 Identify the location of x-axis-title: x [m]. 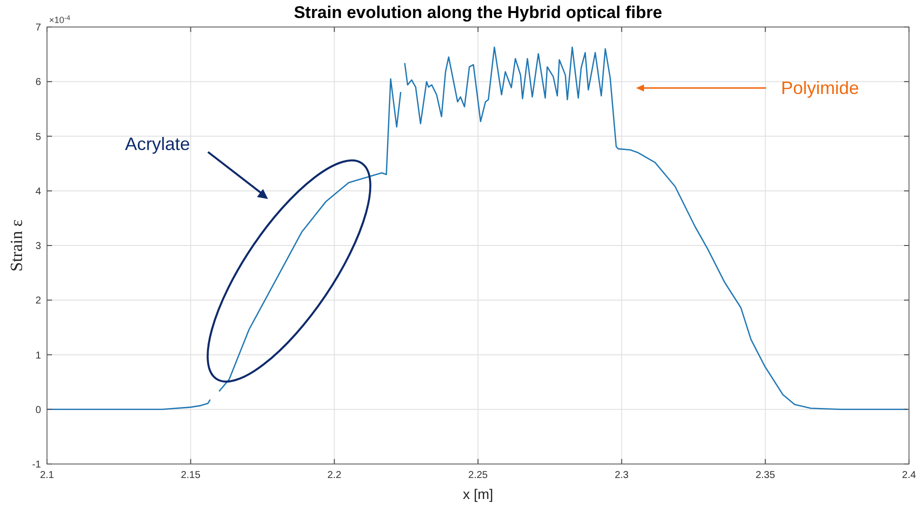
(478, 494).